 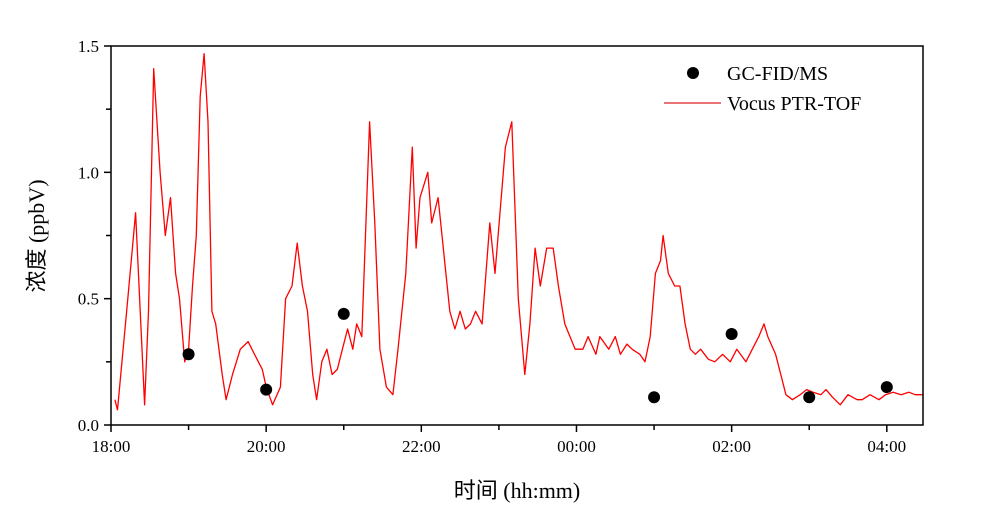 I want to click on x-axis-label: 时间 (hh:mm), so click(x=517, y=490).